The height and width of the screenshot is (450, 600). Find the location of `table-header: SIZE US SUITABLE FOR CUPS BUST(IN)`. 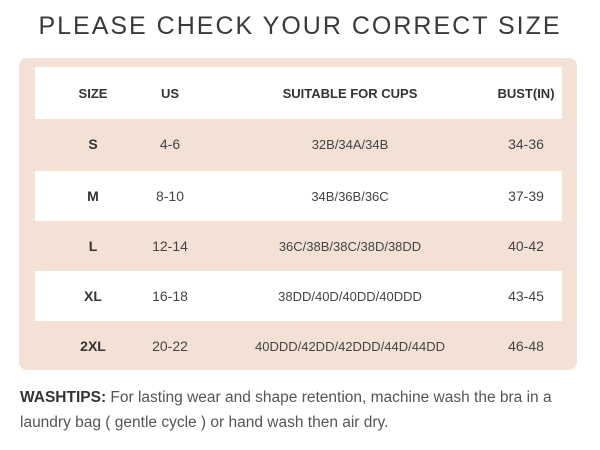

table-header: SIZE US SUITABLE FOR CUPS BUST(IN) is located at coordinates (298, 93).